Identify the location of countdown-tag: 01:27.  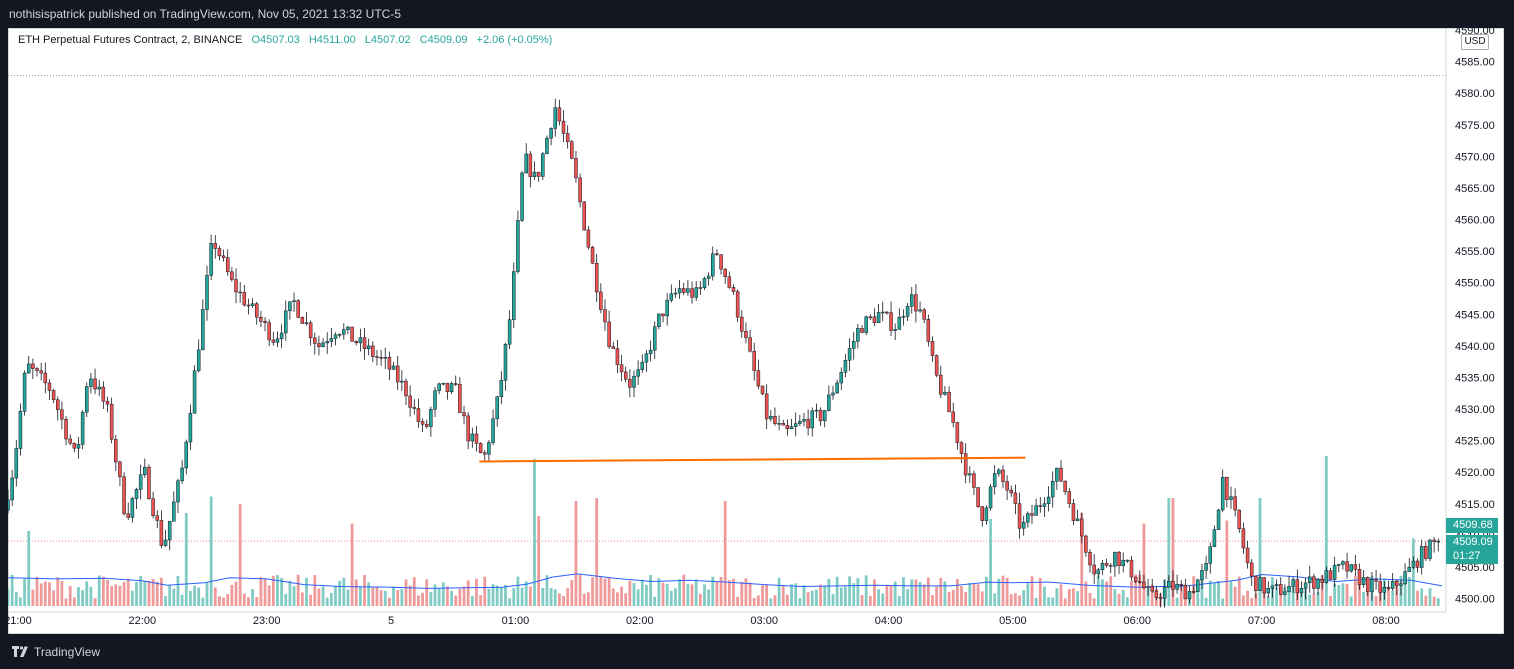
(1472, 556).